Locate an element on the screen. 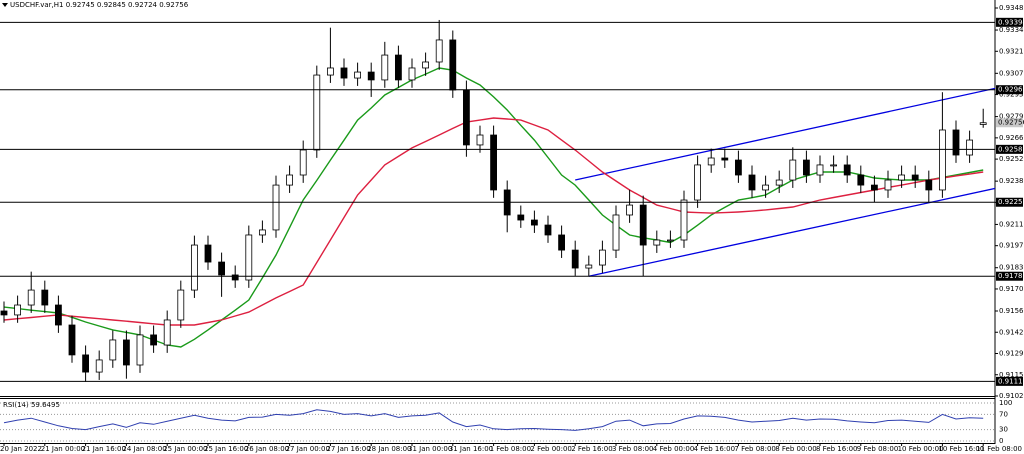  y-tick-label: 0.92935 is located at coordinates (1011, 95).